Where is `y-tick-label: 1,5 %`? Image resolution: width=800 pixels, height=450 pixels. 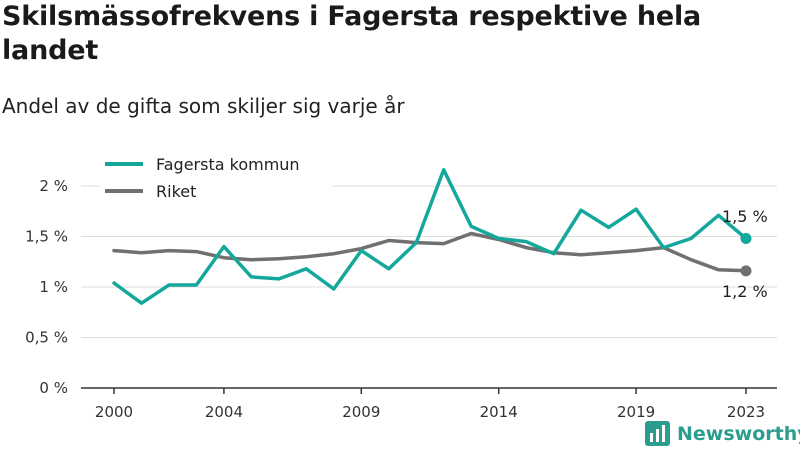 y-tick-label: 1,5 % is located at coordinates (46, 237).